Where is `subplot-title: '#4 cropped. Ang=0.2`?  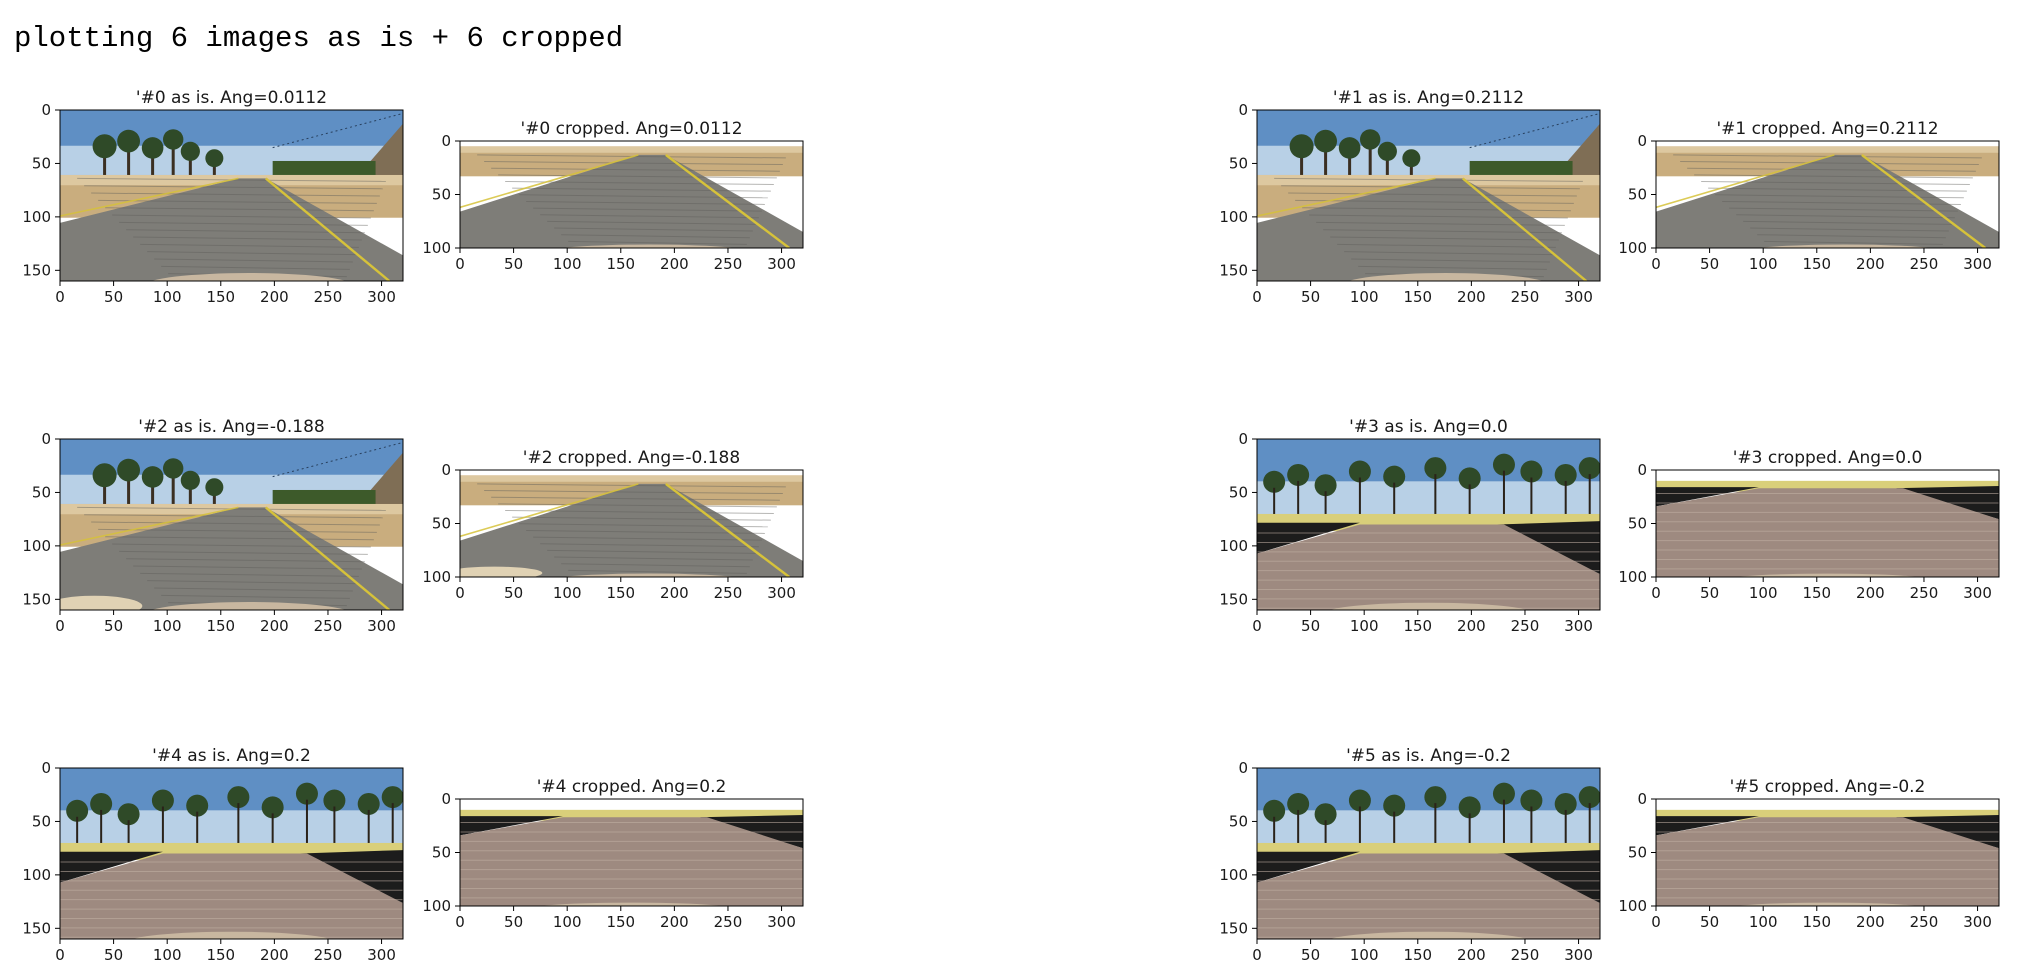 subplot-title: '#4 cropped. Ang=0.2 is located at coordinates (632, 787).